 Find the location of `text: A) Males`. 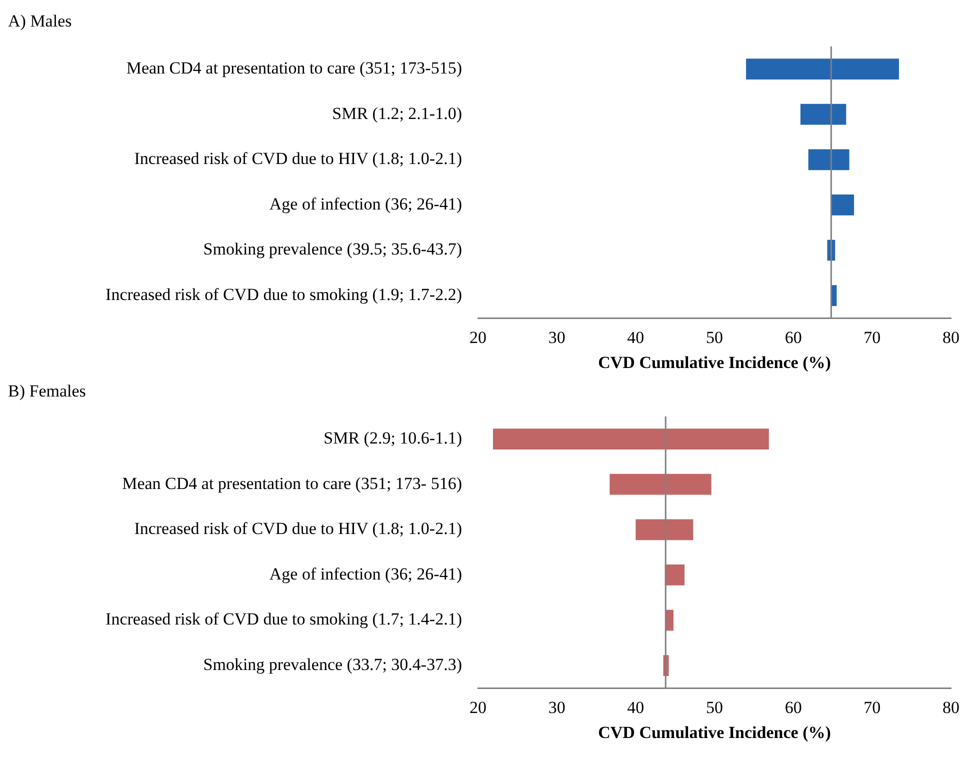

text: A) Males is located at coordinates (40, 21).